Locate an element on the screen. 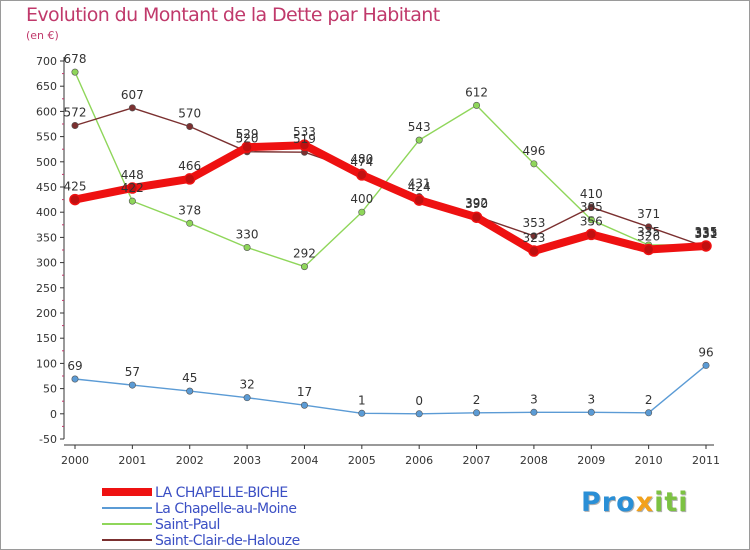 The width and height of the screenshot is (750, 550). data-label: 385 is located at coordinates (591, 207).